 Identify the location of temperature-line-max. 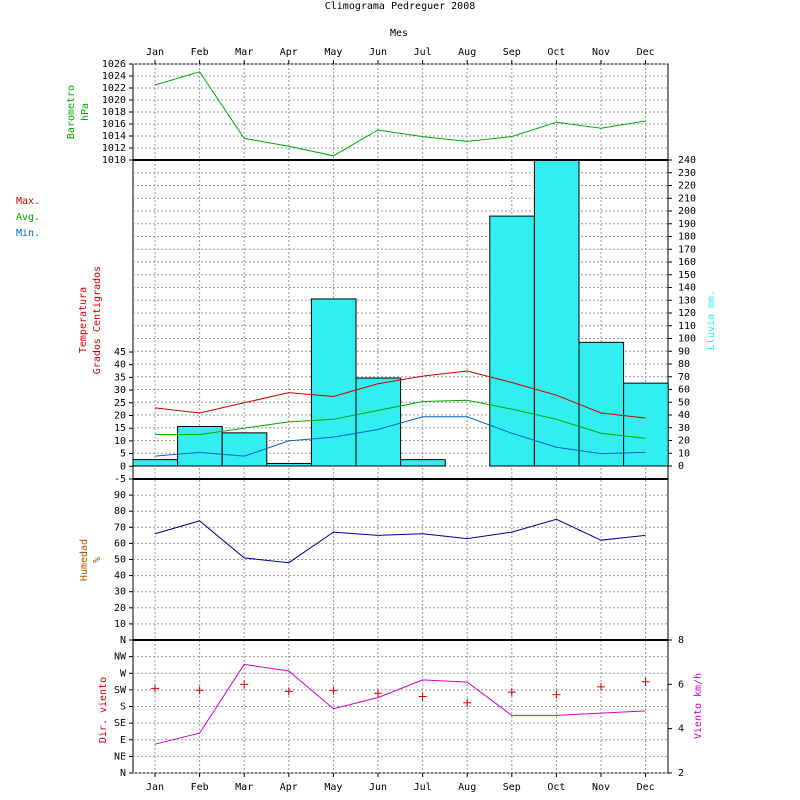
(400, 394).